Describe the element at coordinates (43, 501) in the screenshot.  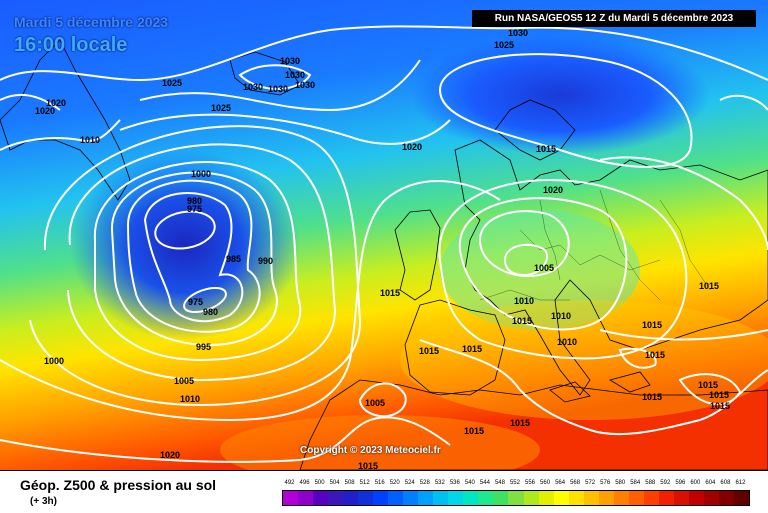
I see `legend-subtitle: (+ 3h)` at that location.